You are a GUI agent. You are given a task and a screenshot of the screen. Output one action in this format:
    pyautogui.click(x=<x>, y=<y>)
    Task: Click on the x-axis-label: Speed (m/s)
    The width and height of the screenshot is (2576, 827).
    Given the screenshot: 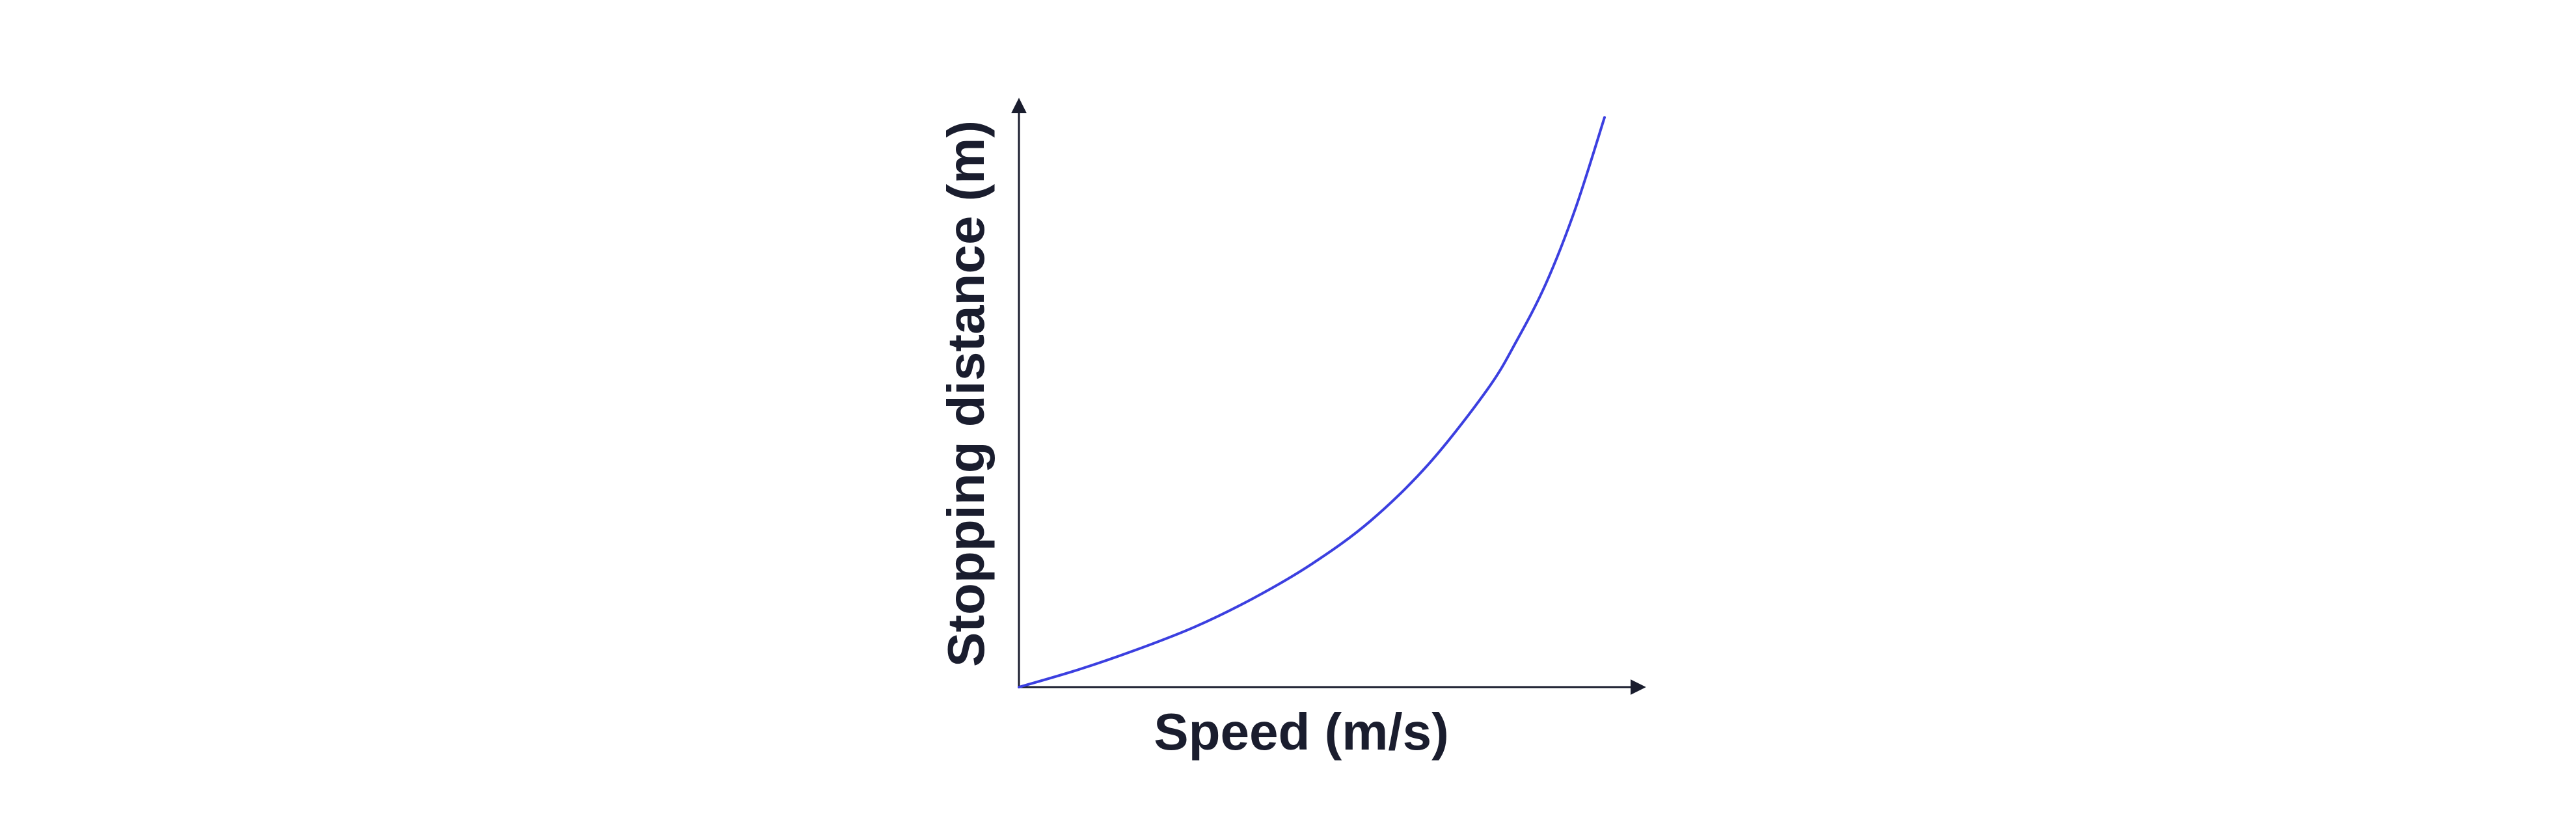 What is the action you would take?
    pyautogui.click(x=1301, y=732)
    